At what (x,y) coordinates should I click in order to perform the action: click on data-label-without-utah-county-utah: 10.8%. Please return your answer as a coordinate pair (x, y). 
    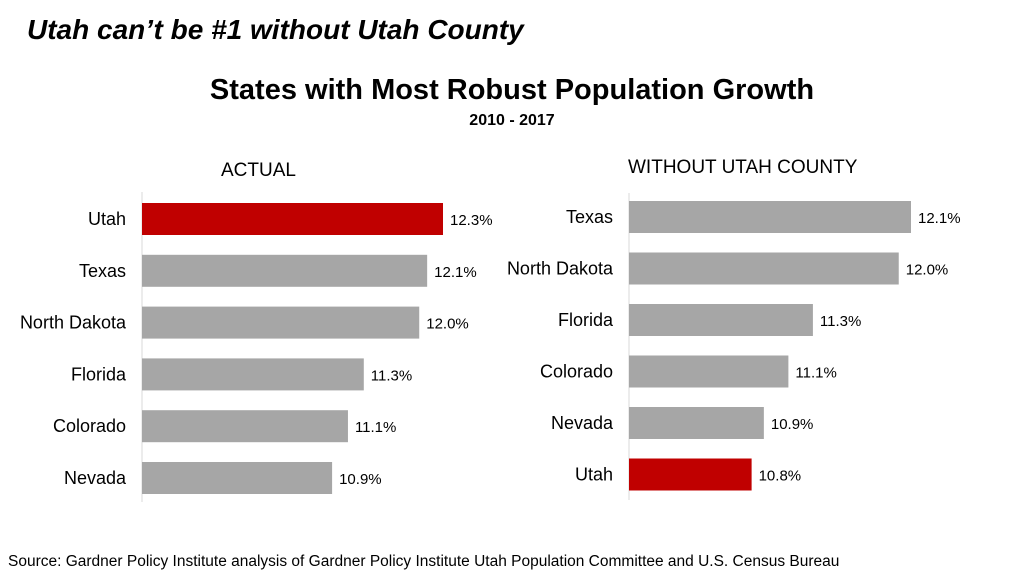
    Looking at the image, I should click on (780, 476).